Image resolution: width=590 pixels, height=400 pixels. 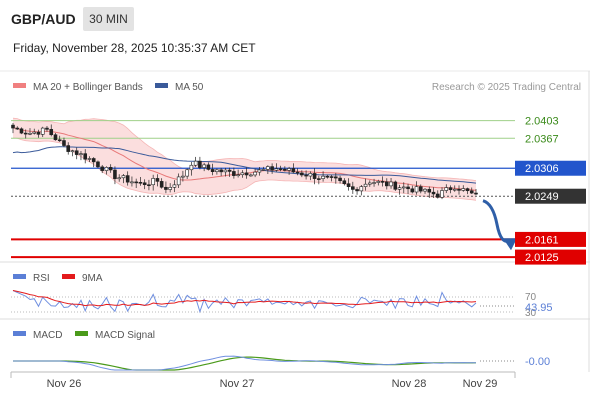 I want to click on legend-swatch-9ma, so click(x=68, y=276).